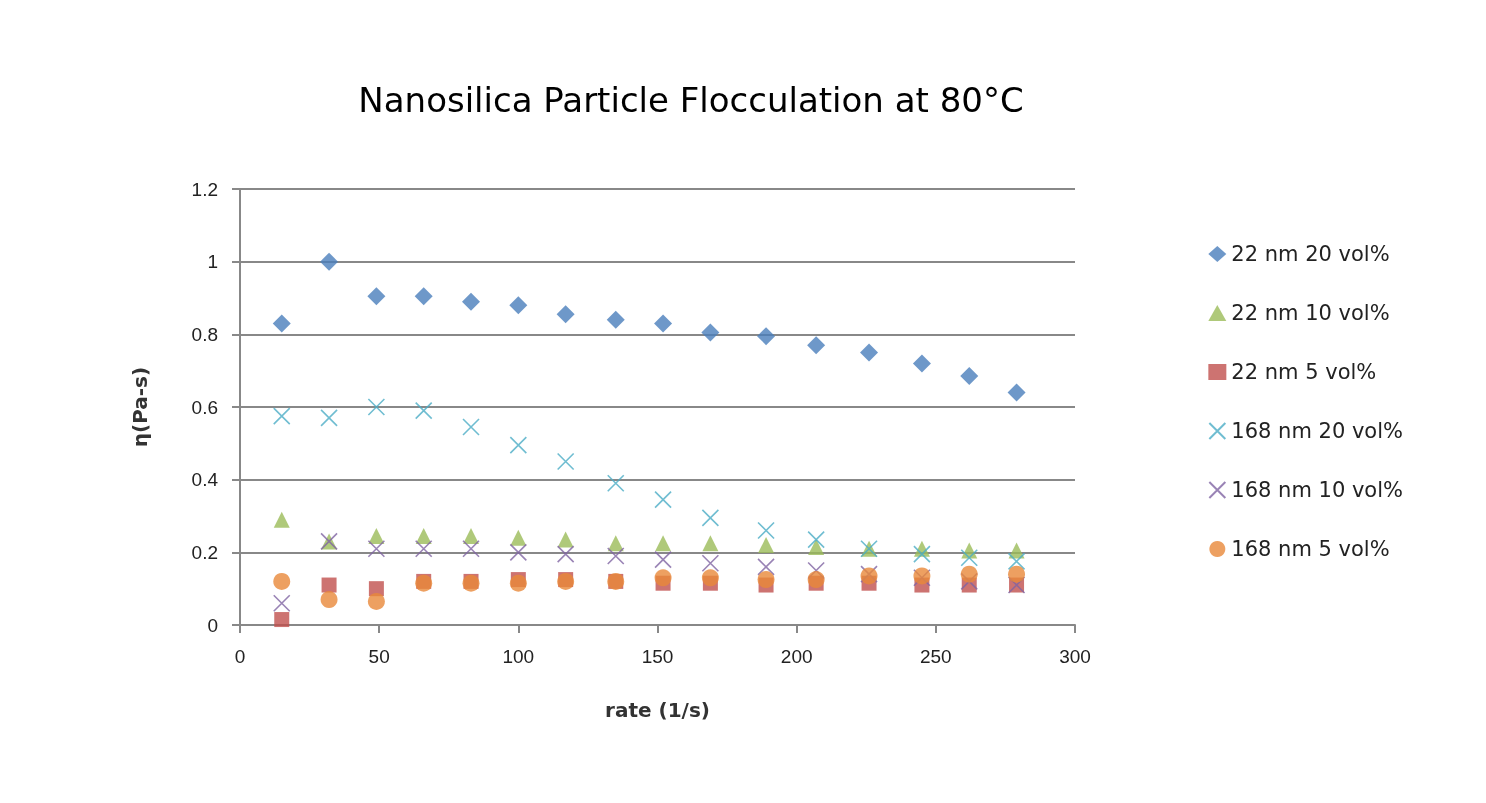 This screenshot has width=1486, height=803. I want to click on legend-label: 168 nm 10 vol%, so click(1317, 490).